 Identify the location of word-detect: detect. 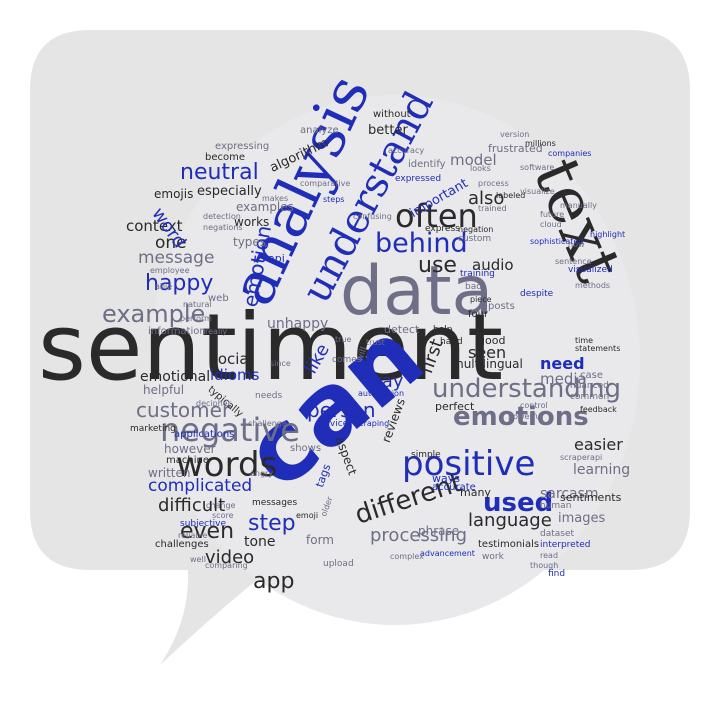
(402, 329).